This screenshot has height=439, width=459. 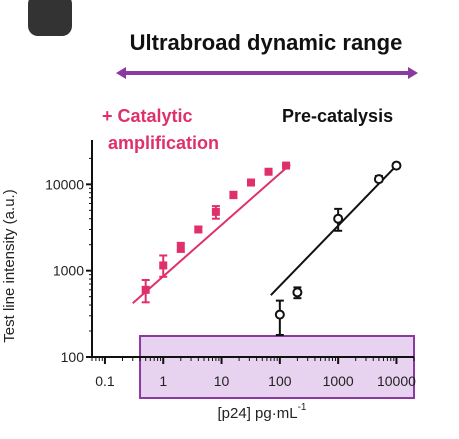 I want to click on series-label-catalytic-line1: + Catalytic, so click(x=147, y=116).